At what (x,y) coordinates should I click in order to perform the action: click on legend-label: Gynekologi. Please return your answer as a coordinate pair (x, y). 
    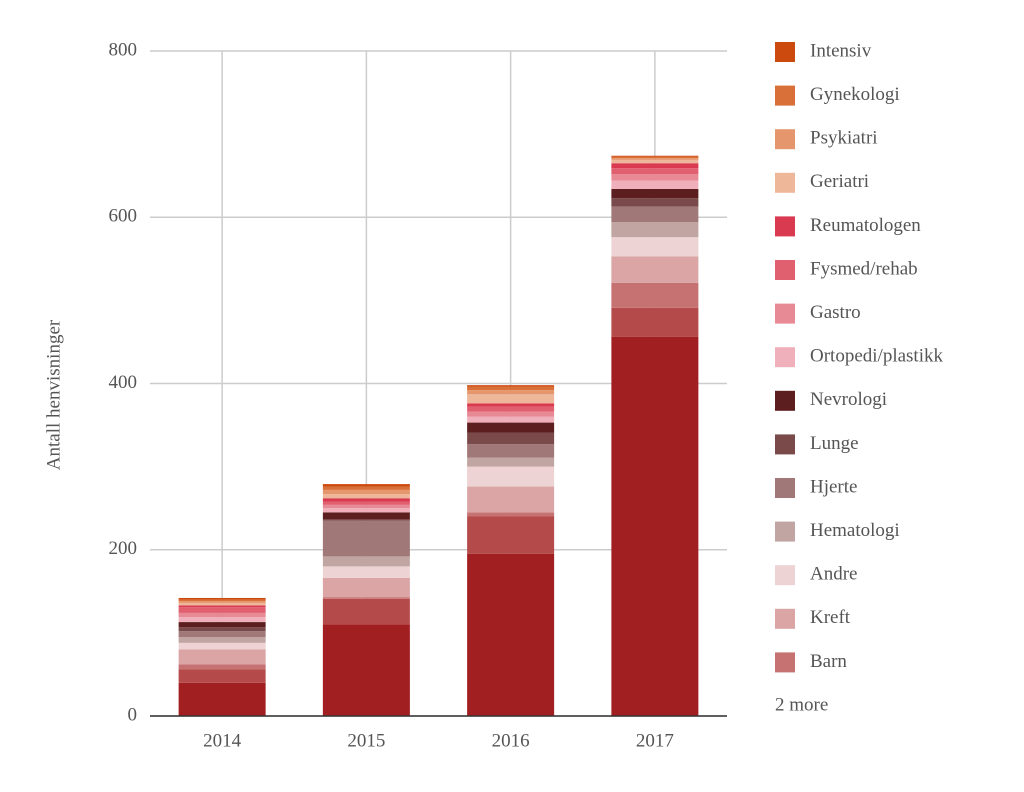
    Looking at the image, I should click on (855, 94).